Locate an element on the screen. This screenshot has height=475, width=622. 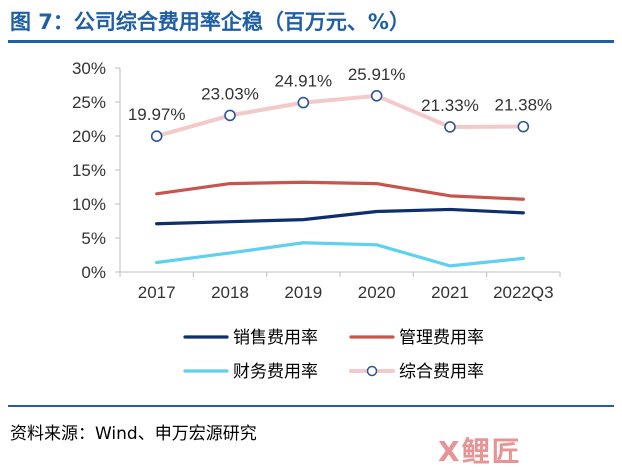
x-tick-label: 2017 is located at coordinates (157, 292).